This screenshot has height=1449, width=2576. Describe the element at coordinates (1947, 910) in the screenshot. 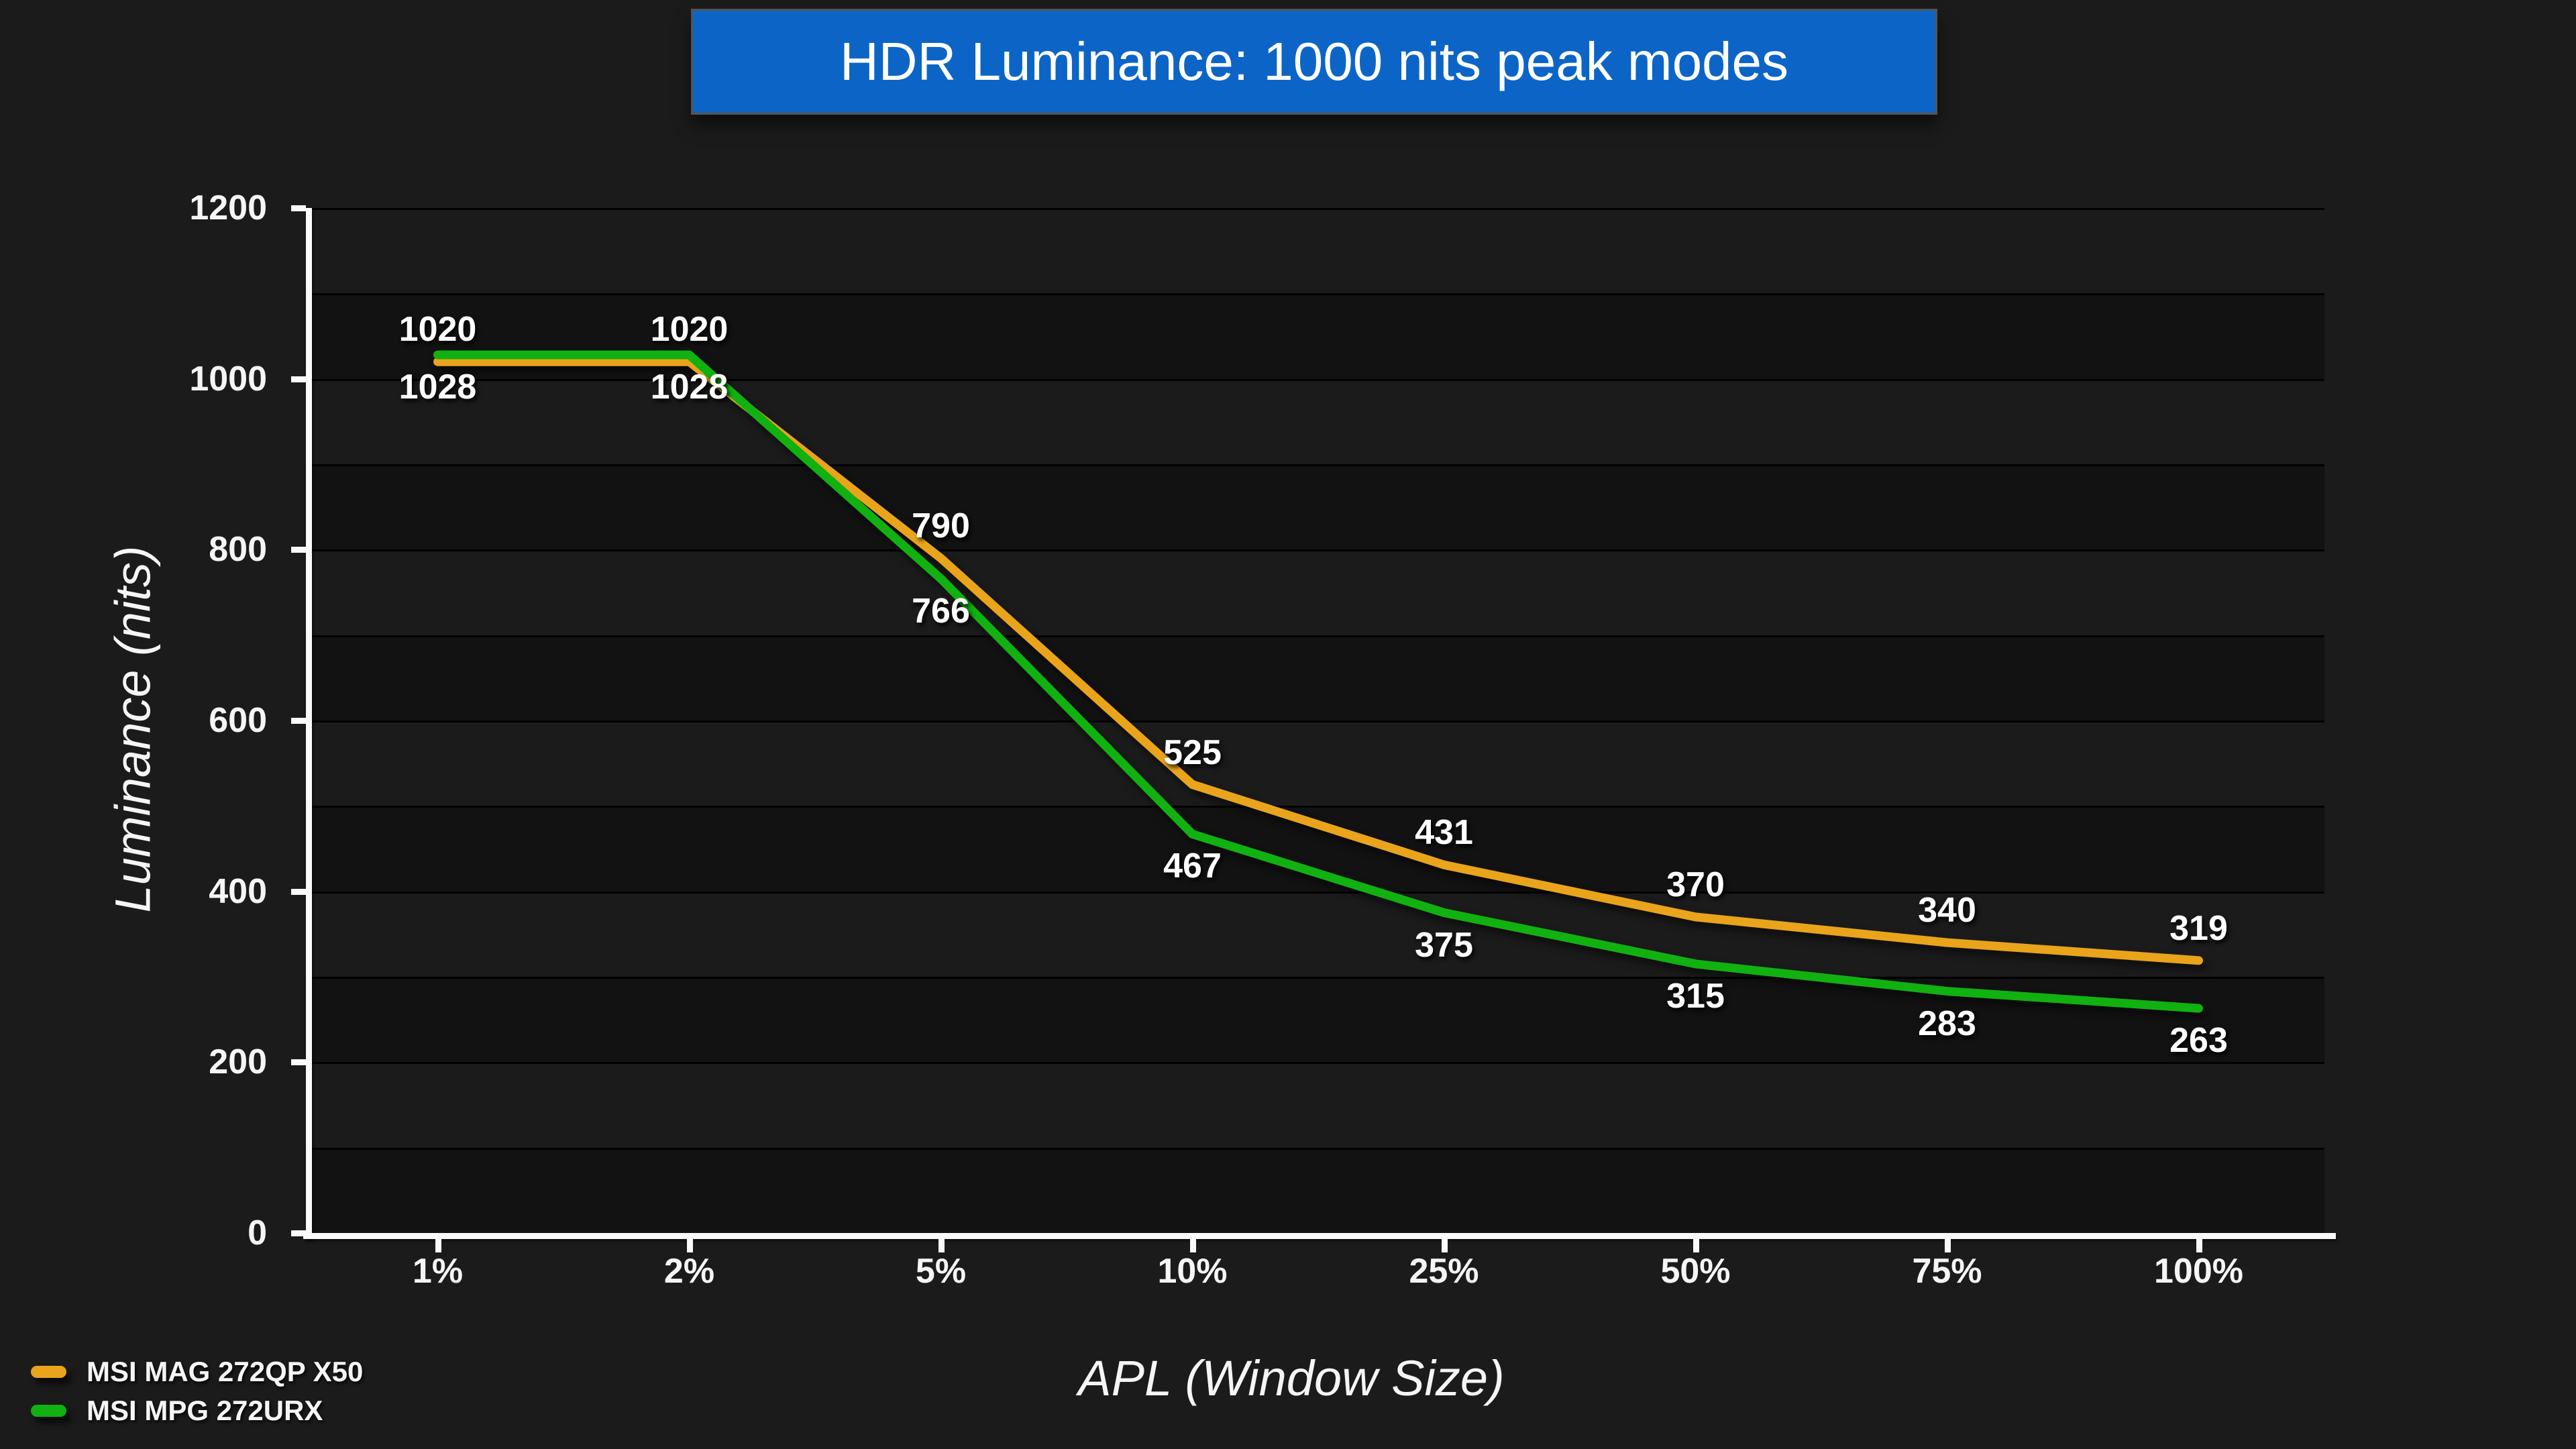

I see `data-label: 340` at that location.